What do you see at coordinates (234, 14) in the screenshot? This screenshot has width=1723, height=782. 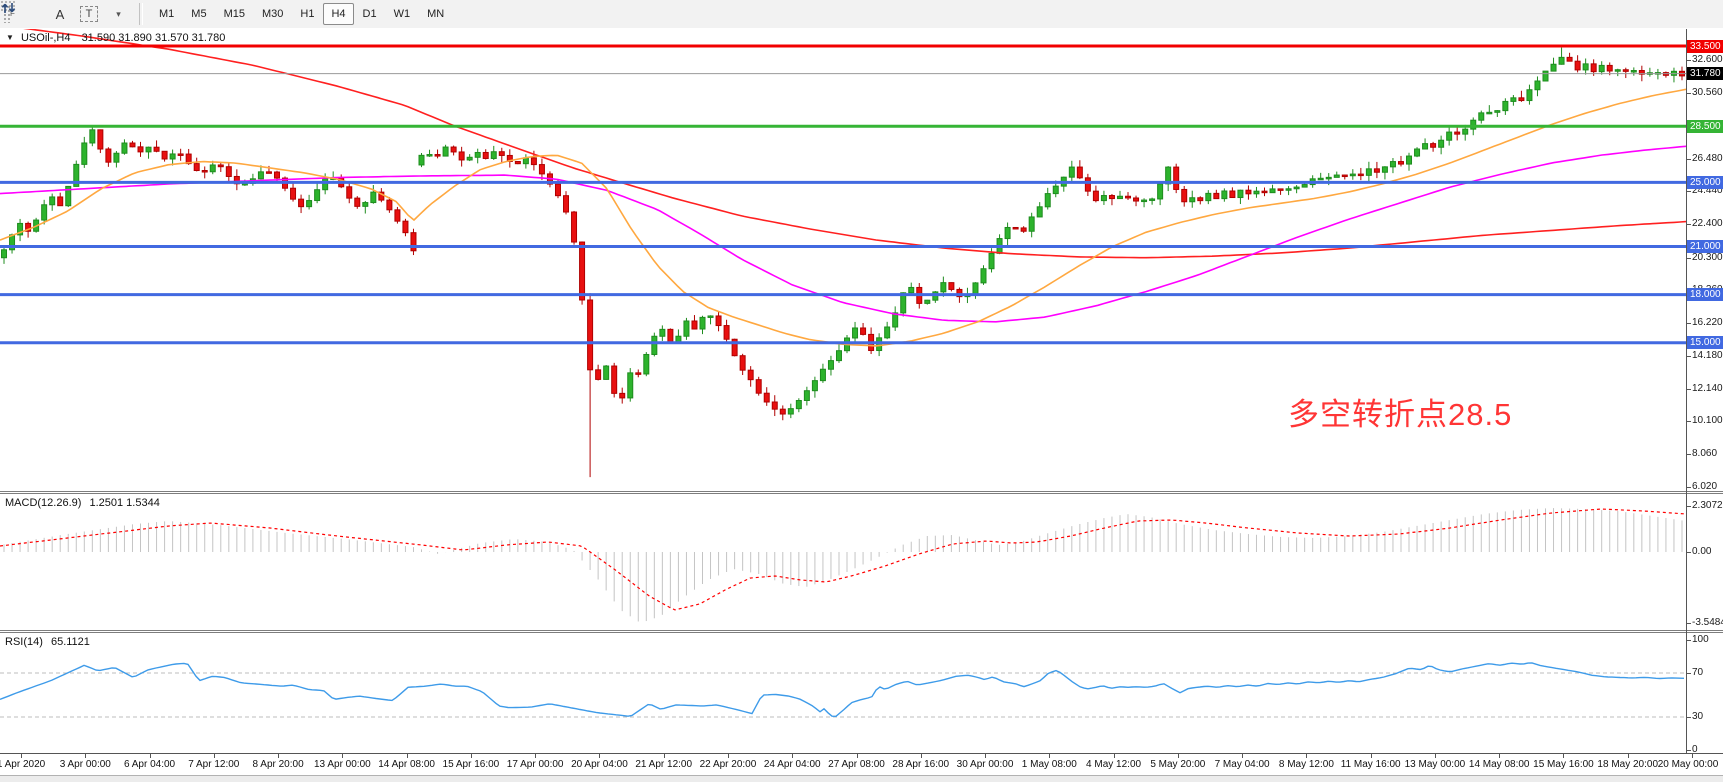 I see `timeframe-button-m15: M15` at bounding box center [234, 14].